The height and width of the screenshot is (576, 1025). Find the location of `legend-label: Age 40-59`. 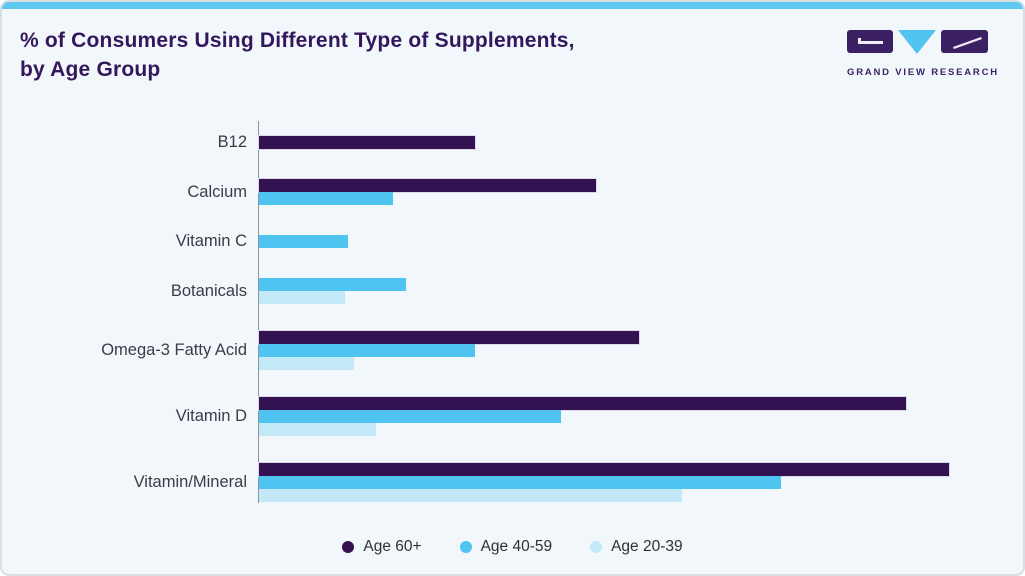

legend-label: Age 40-59 is located at coordinates (516, 546).